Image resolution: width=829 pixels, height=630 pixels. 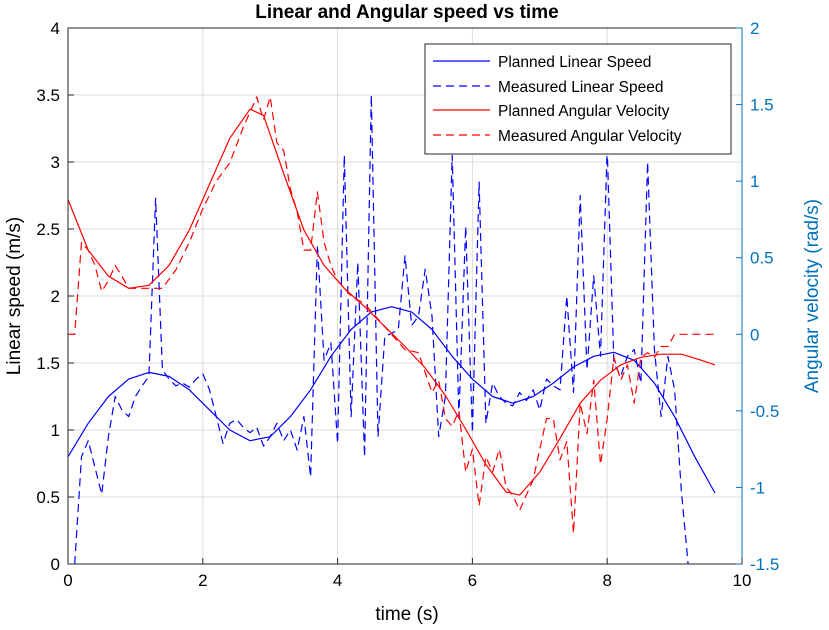 What do you see at coordinates (48, 95) in the screenshot?
I see `y-left-tick-label: 3.5` at bounding box center [48, 95].